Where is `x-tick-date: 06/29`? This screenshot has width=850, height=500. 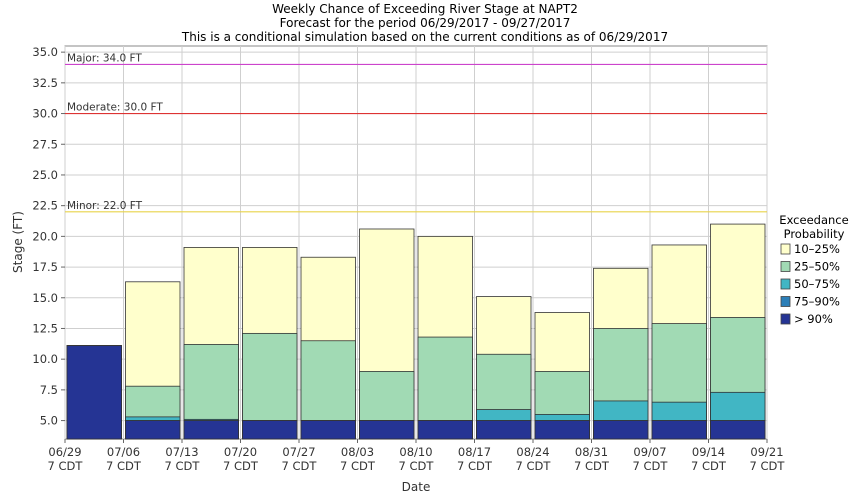
x-tick-date: 06/29 is located at coordinates (64, 452).